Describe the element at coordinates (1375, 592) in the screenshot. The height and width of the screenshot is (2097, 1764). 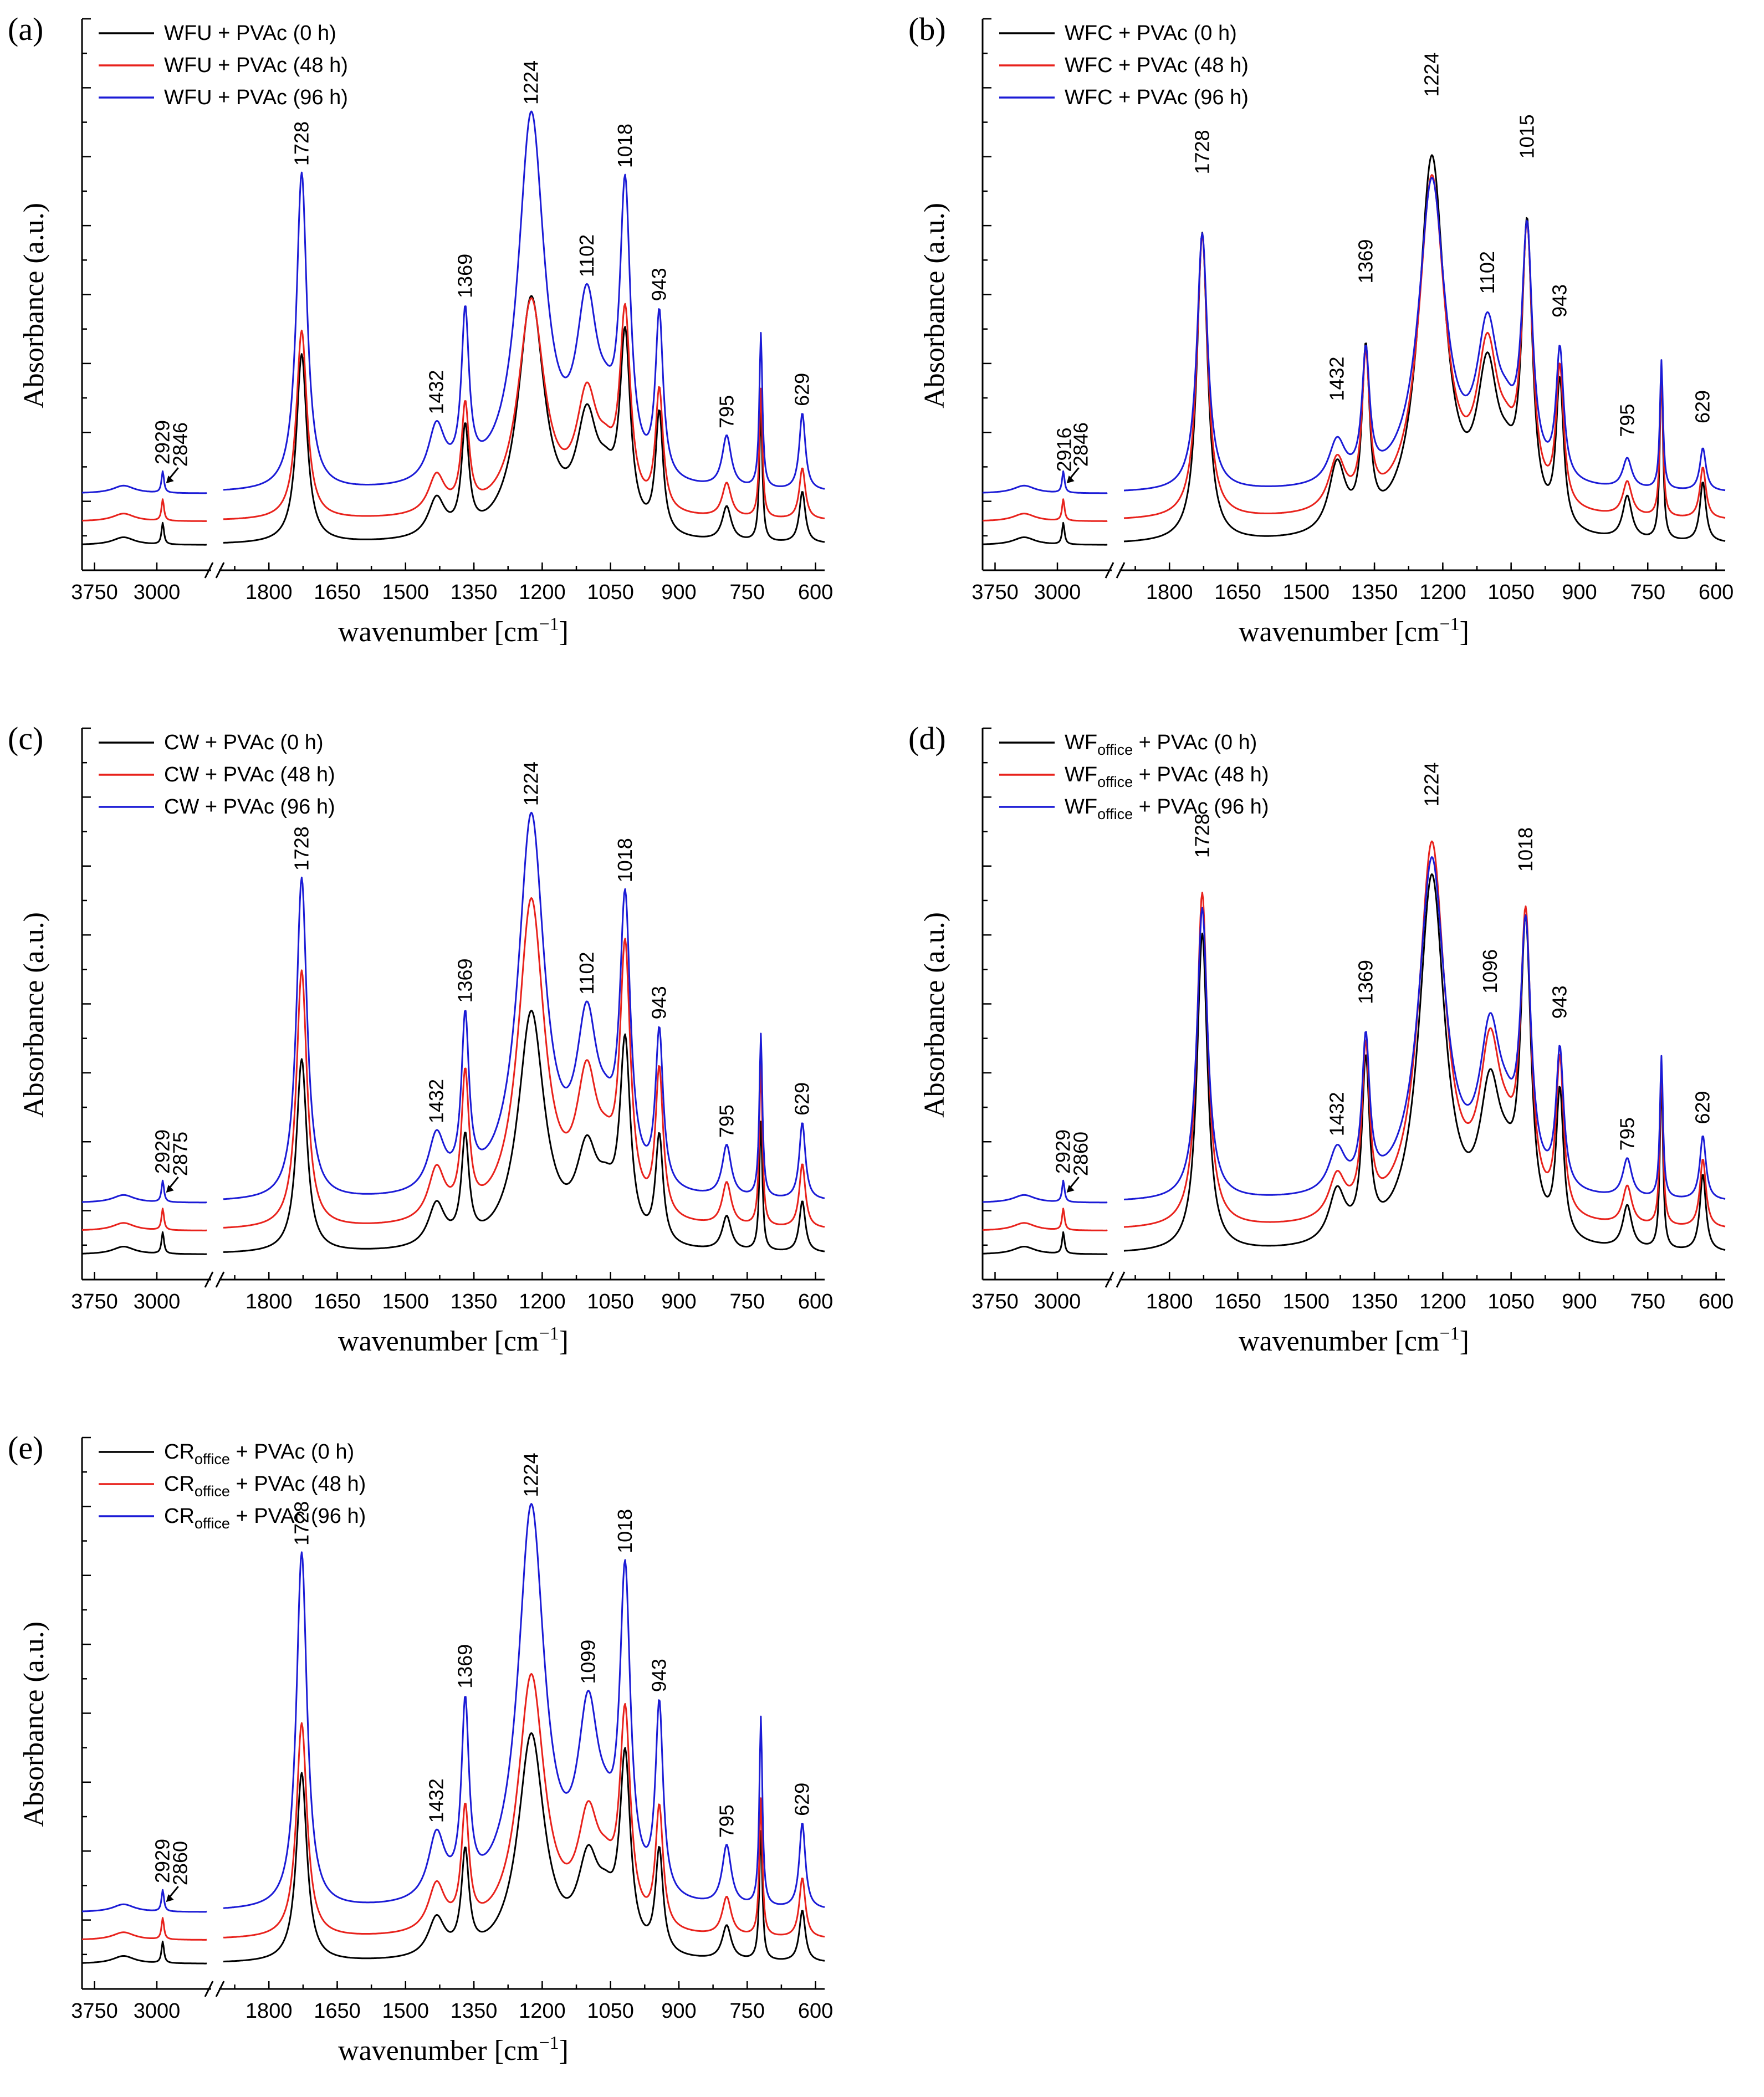
I see `x-tick-label: 1350` at that location.